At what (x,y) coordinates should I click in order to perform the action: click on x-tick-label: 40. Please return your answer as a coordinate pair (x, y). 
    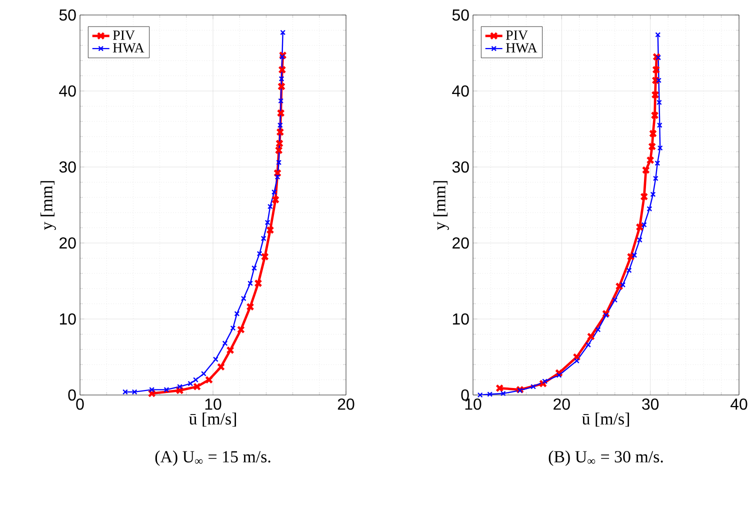
    Looking at the image, I should click on (739, 404).